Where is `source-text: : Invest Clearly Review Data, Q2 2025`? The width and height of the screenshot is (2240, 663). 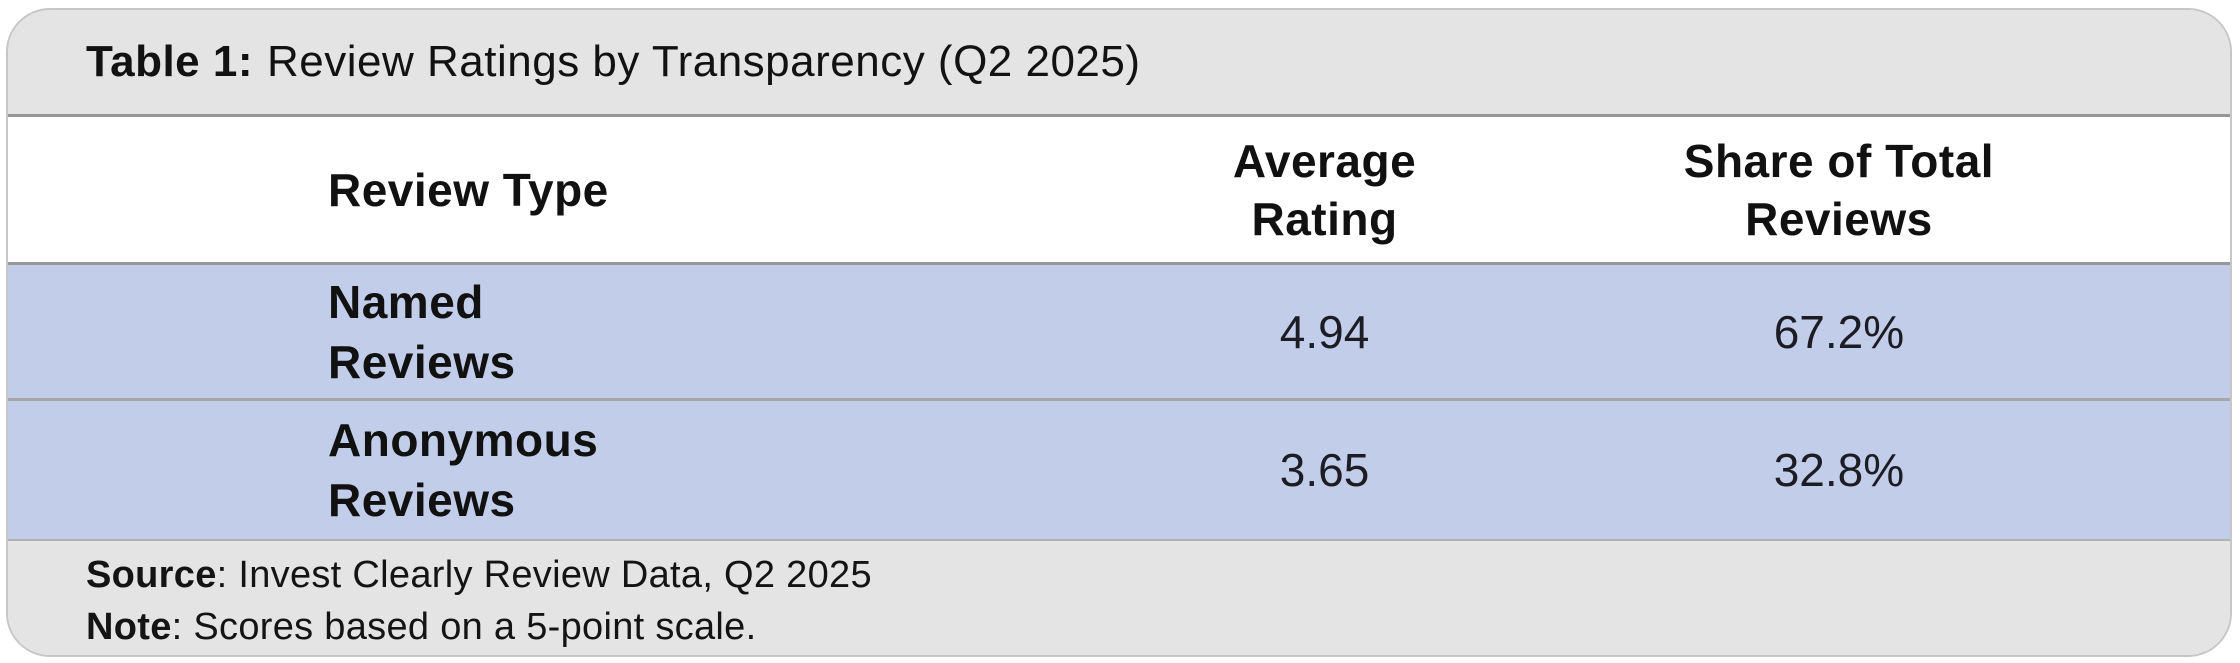
source-text: : Invest Clearly Review Data, Q2 2025 is located at coordinates (544, 575).